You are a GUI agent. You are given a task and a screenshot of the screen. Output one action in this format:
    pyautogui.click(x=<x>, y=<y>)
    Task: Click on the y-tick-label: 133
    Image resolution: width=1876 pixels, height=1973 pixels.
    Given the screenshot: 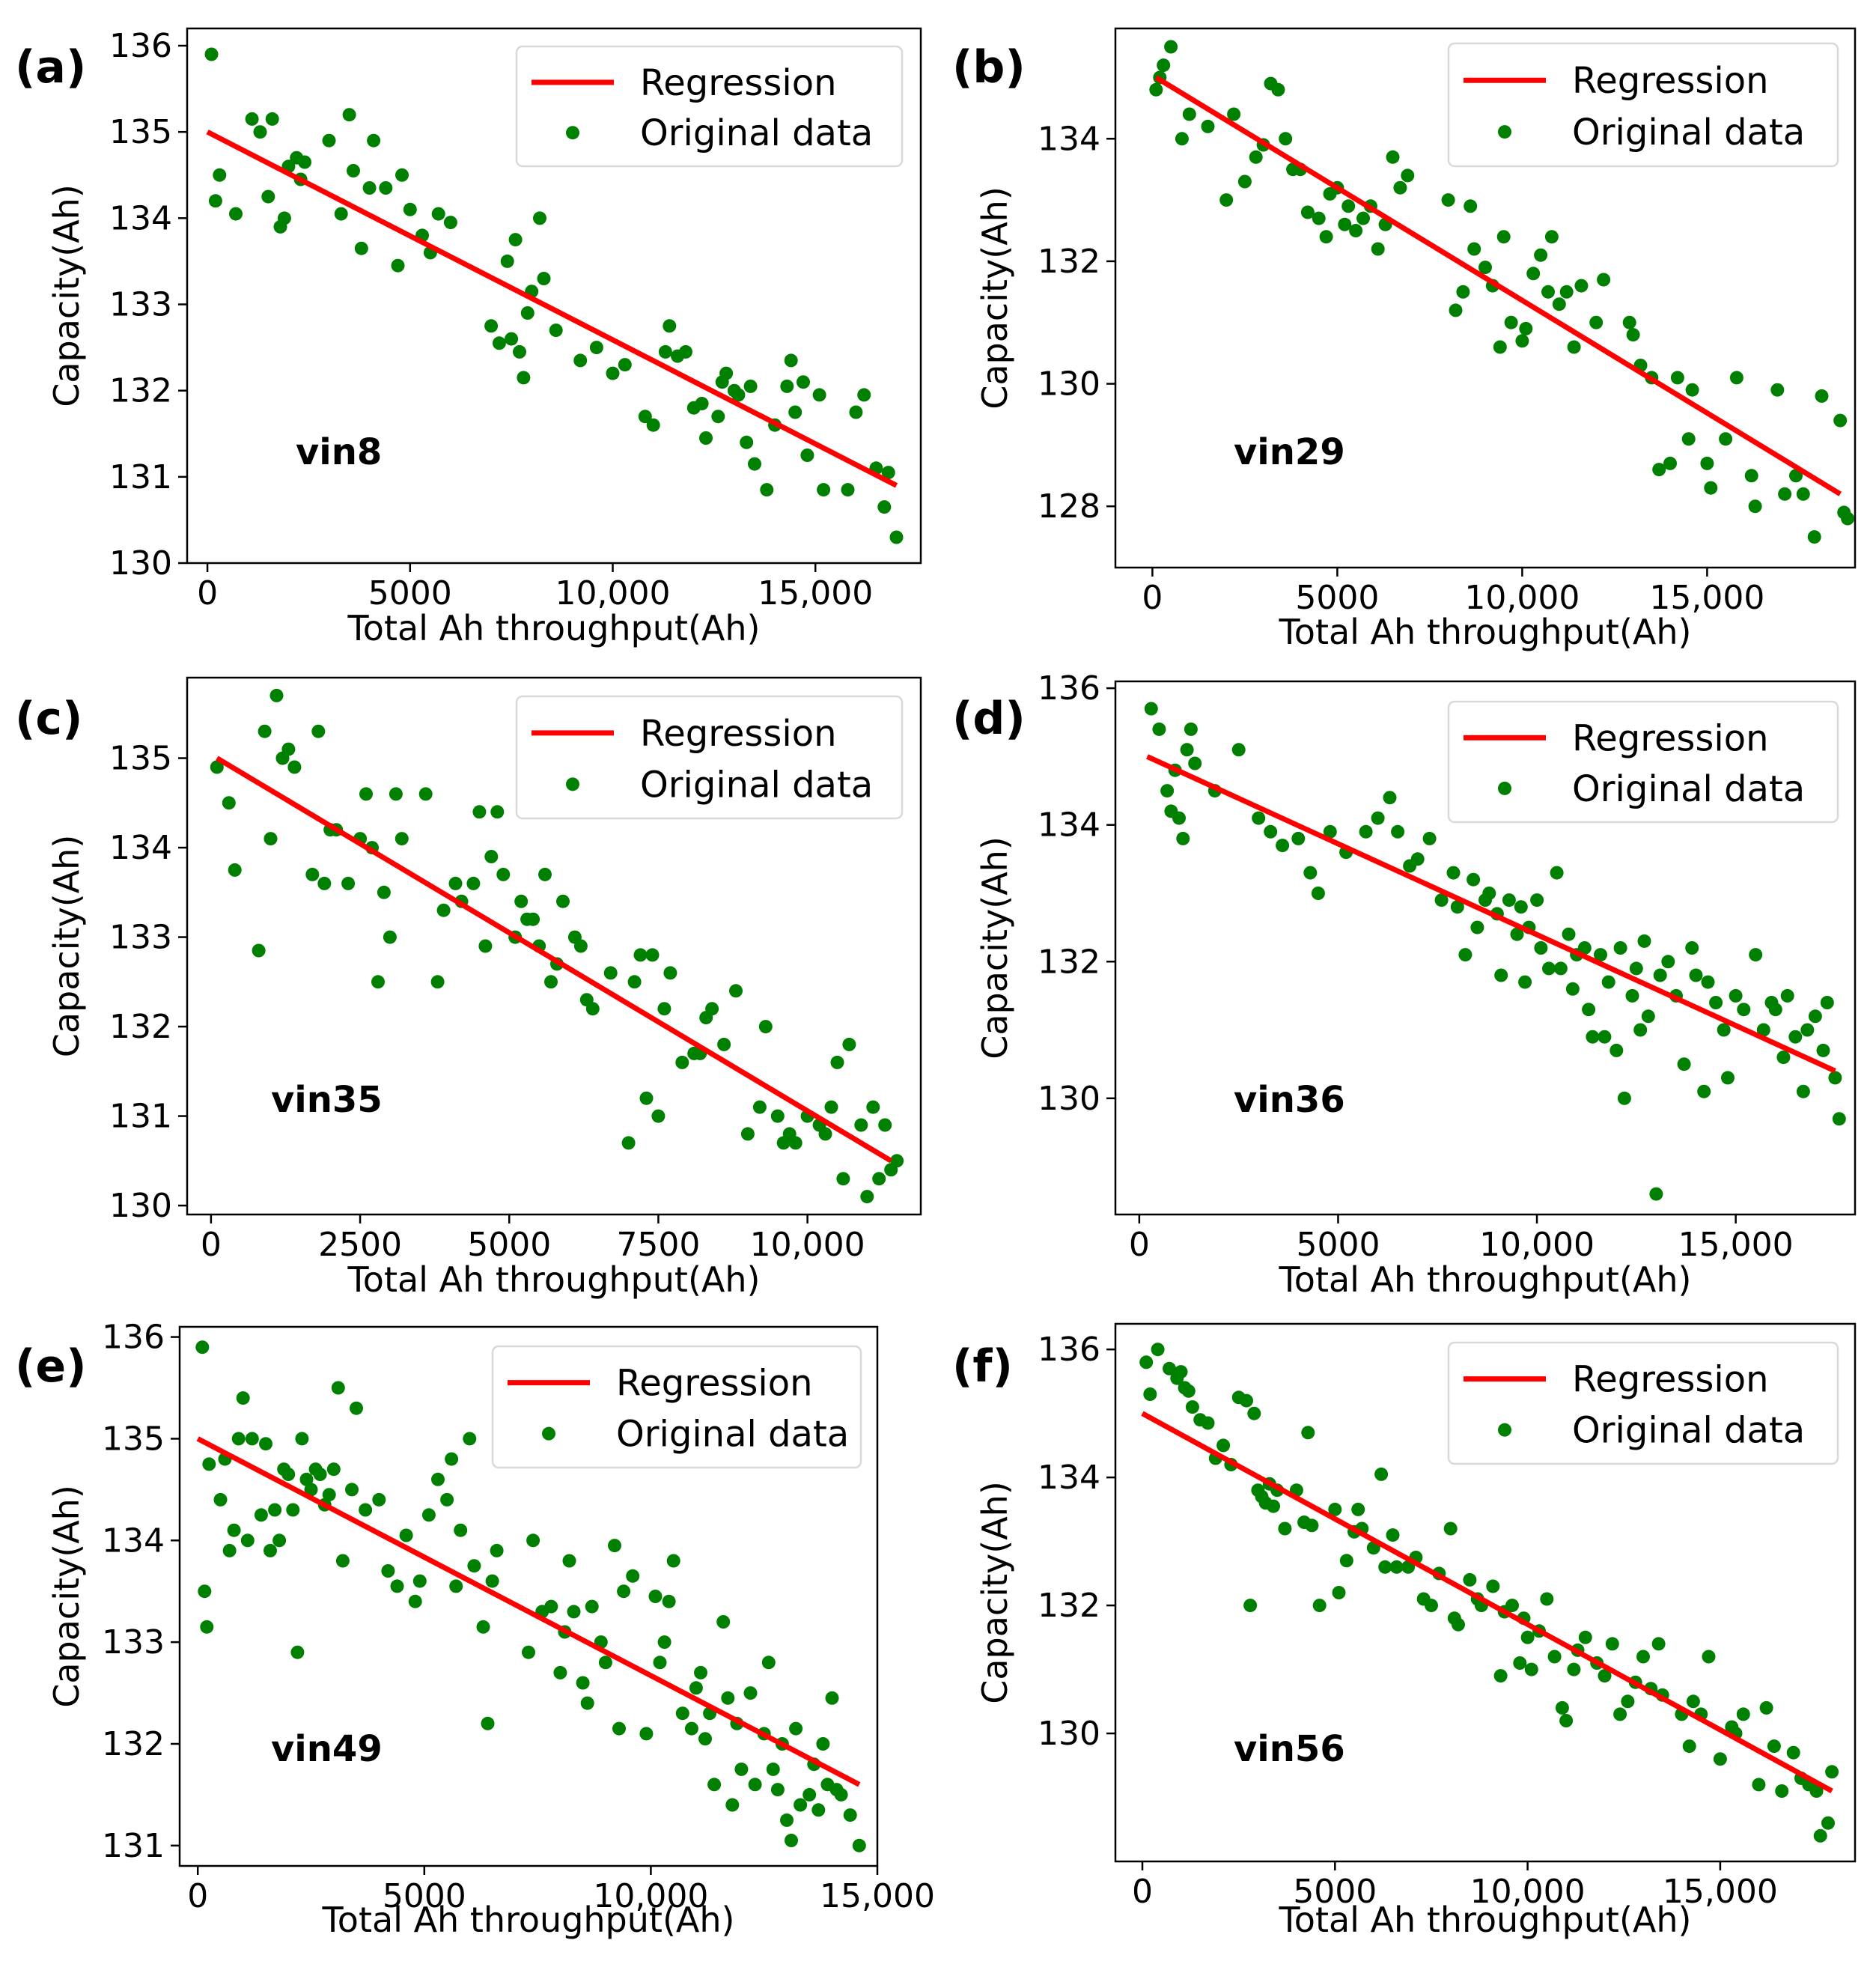 What is the action you would take?
    pyautogui.click(x=140, y=938)
    